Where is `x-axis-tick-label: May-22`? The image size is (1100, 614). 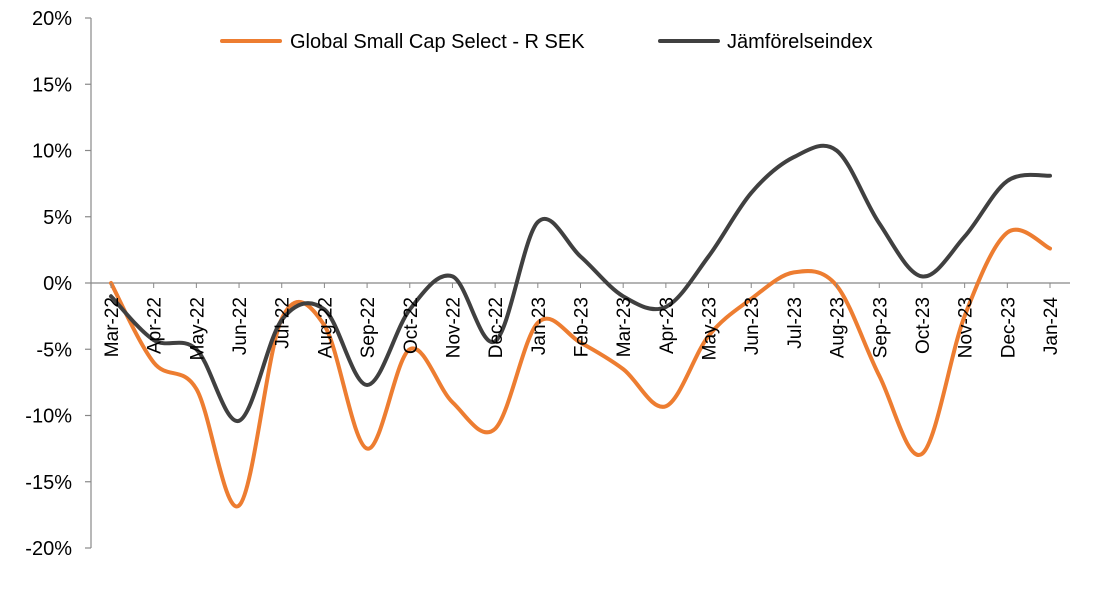 x-axis-tick-label: May-22 is located at coordinates (197, 328).